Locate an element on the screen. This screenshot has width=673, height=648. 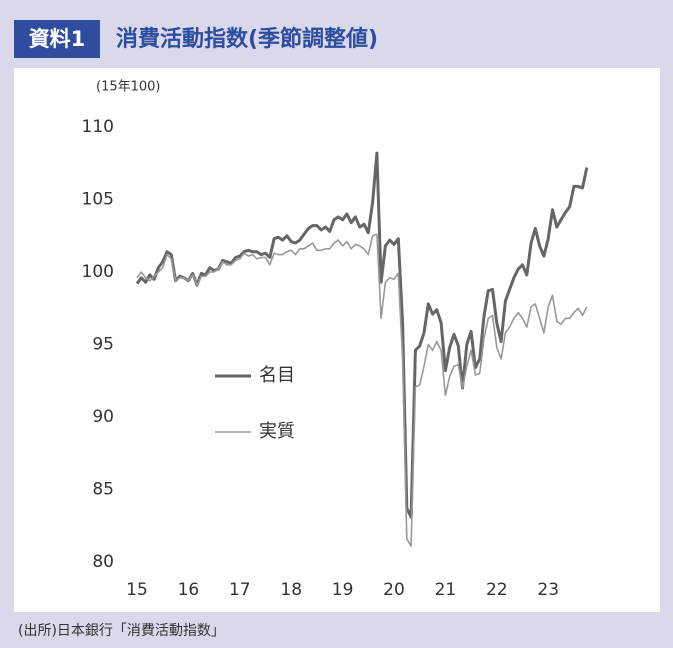
x-tick-label: 22 is located at coordinates (497, 590).